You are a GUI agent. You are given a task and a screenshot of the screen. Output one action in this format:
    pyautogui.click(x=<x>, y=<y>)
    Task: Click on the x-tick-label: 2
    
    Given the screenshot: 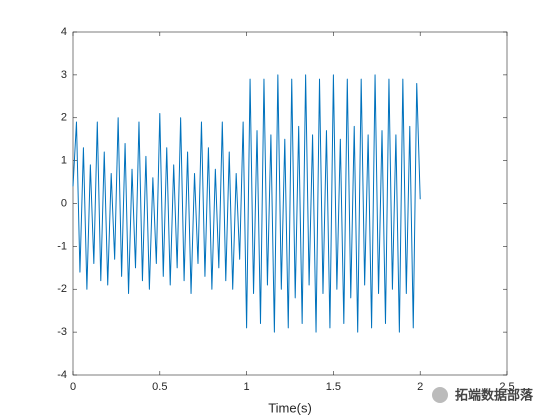 What is the action you would take?
    pyautogui.click(x=420, y=387)
    